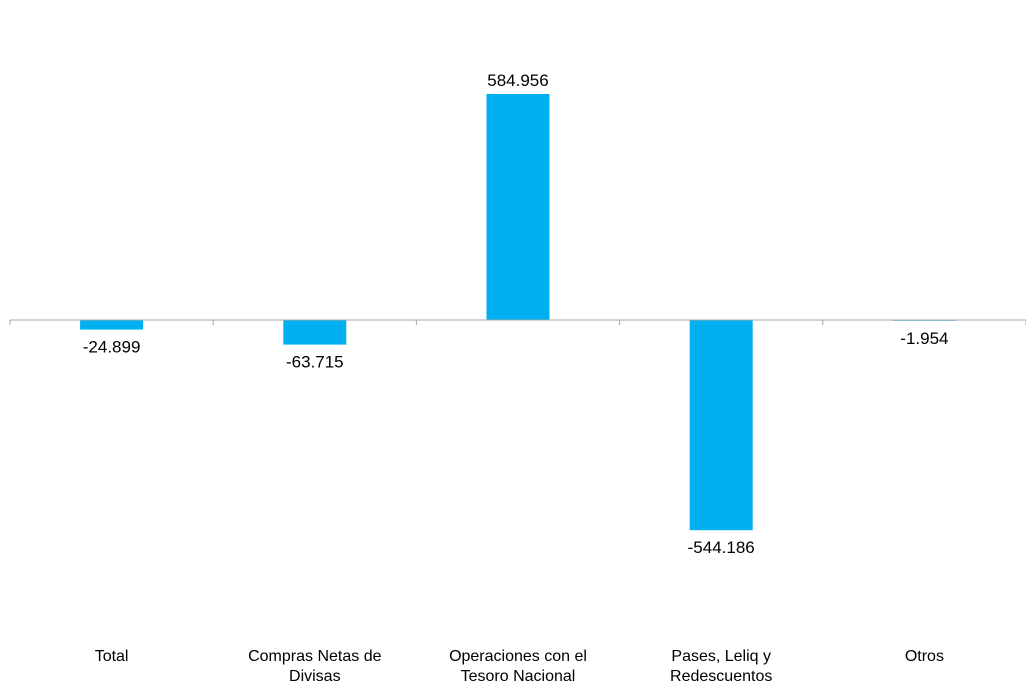  What do you see at coordinates (517, 80) in the screenshot?
I see `value-label-2: 584.956` at bounding box center [517, 80].